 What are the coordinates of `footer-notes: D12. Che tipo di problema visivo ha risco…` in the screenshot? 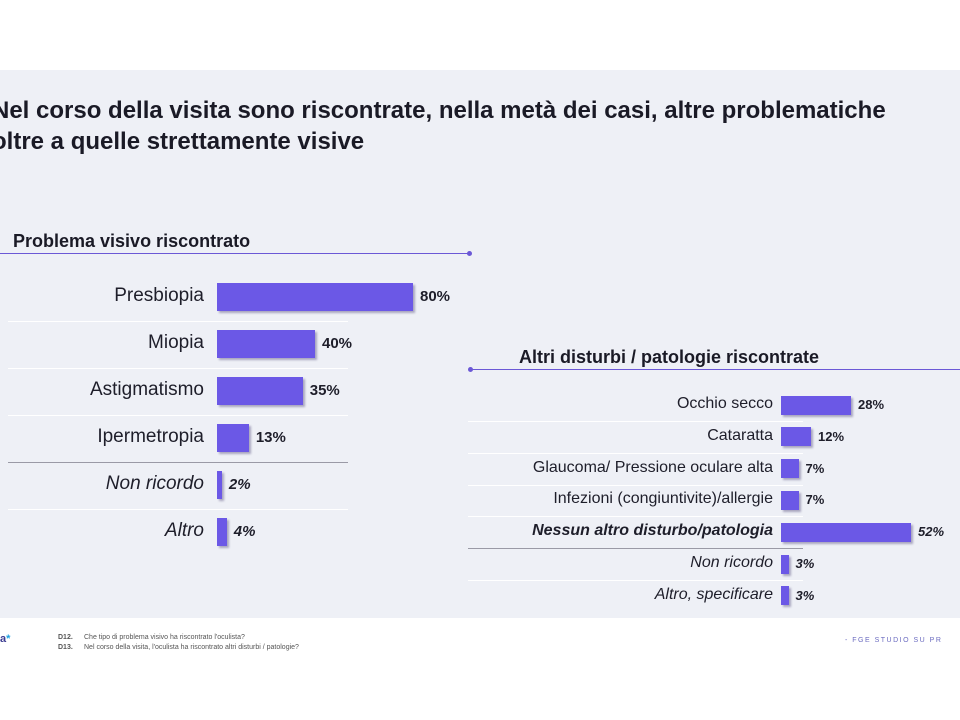 It's located at (178, 643).